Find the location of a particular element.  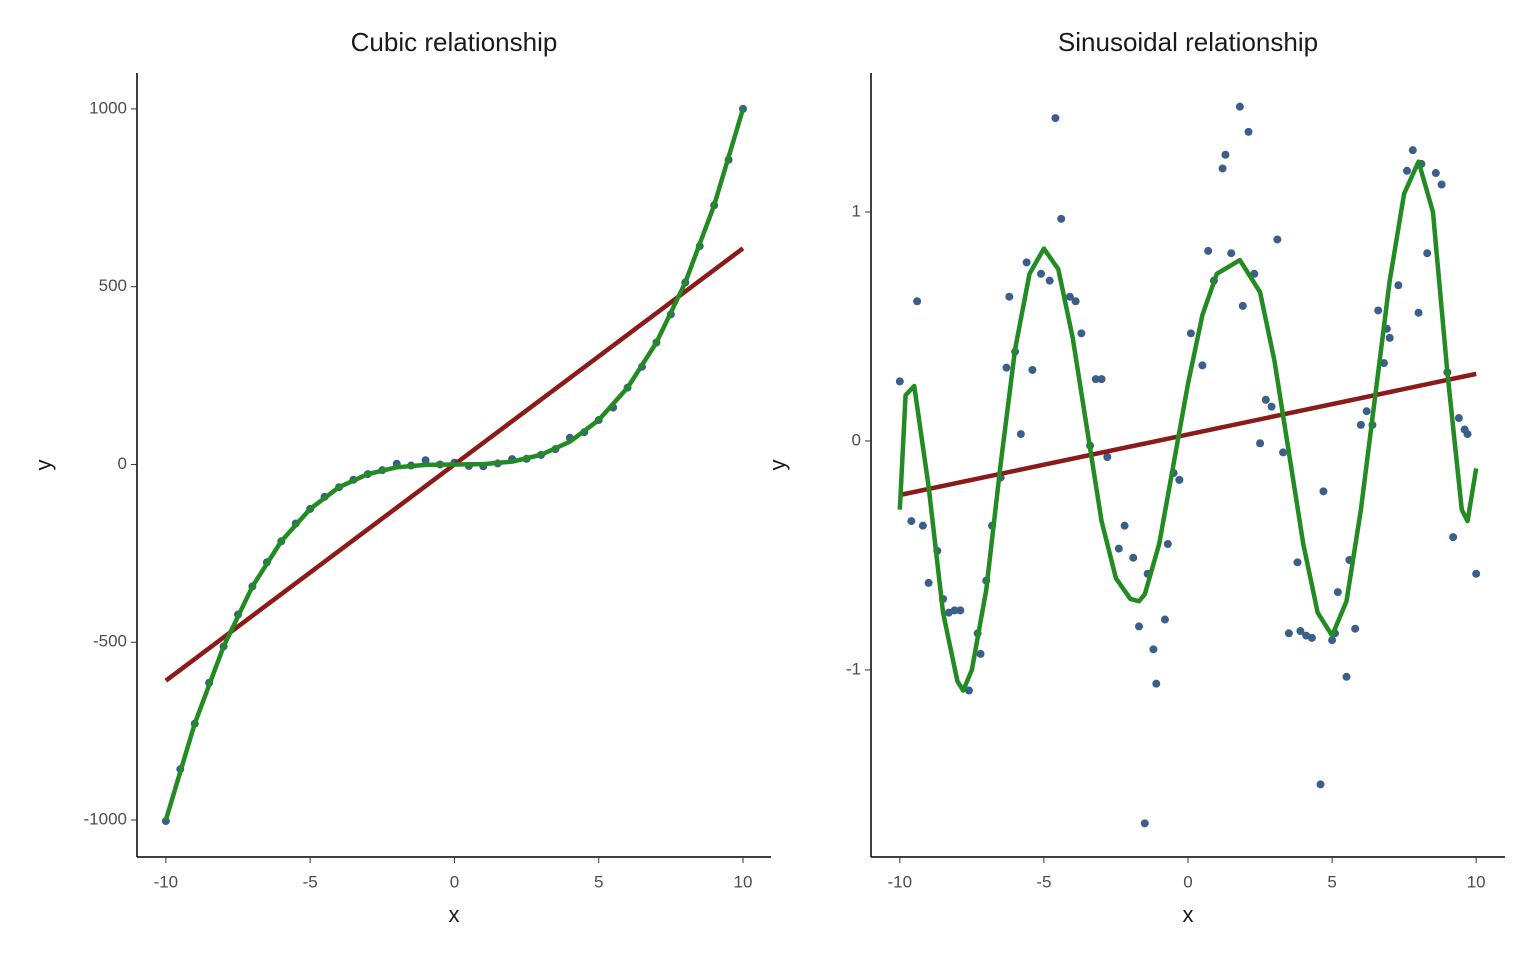

chart-title: Sinusoidal relationship is located at coordinates (1188, 42).